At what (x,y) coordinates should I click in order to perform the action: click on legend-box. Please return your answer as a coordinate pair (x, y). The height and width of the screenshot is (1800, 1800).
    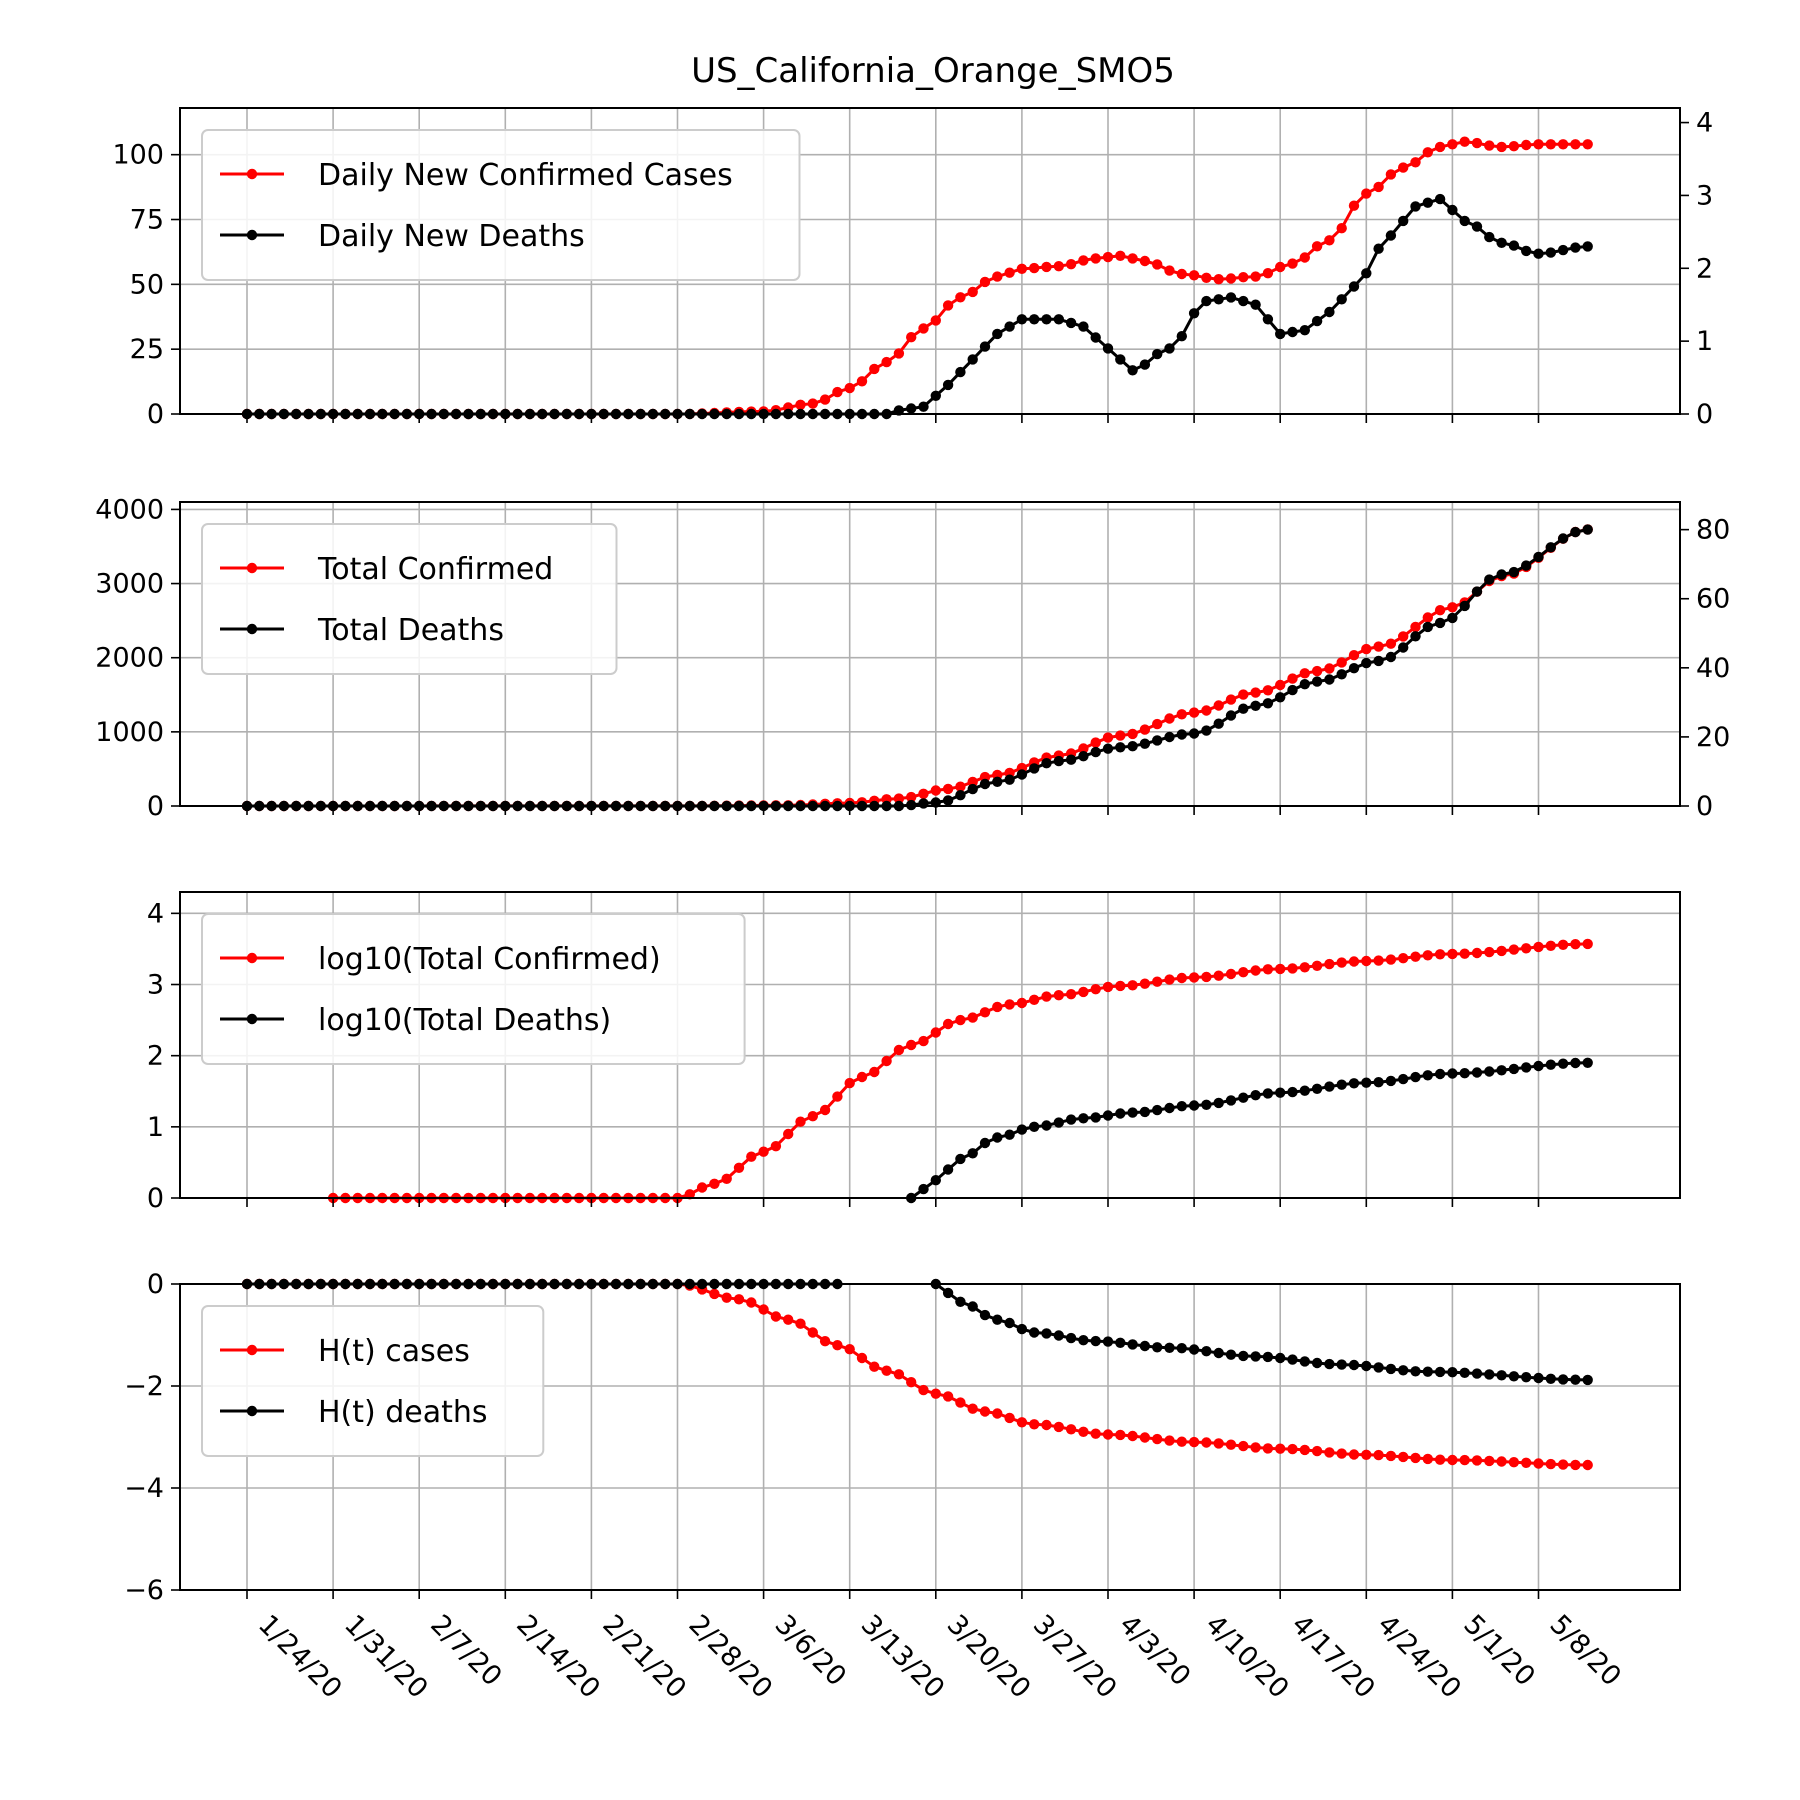
    Looking at the image, I should click on (373, 1381).